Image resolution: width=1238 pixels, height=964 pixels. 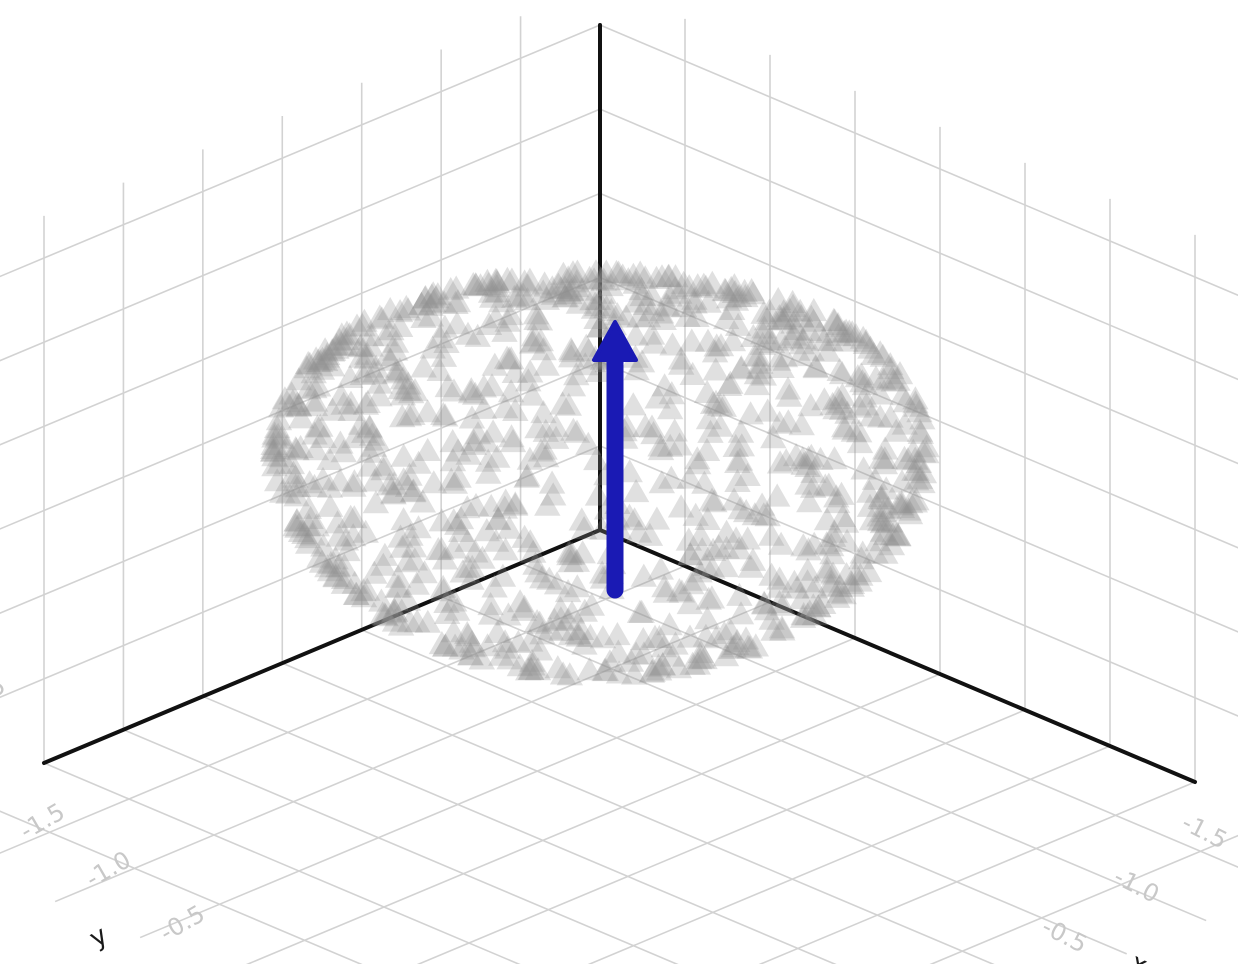 I want to click on z-tick-label: 5, so click(x=5, y=687).